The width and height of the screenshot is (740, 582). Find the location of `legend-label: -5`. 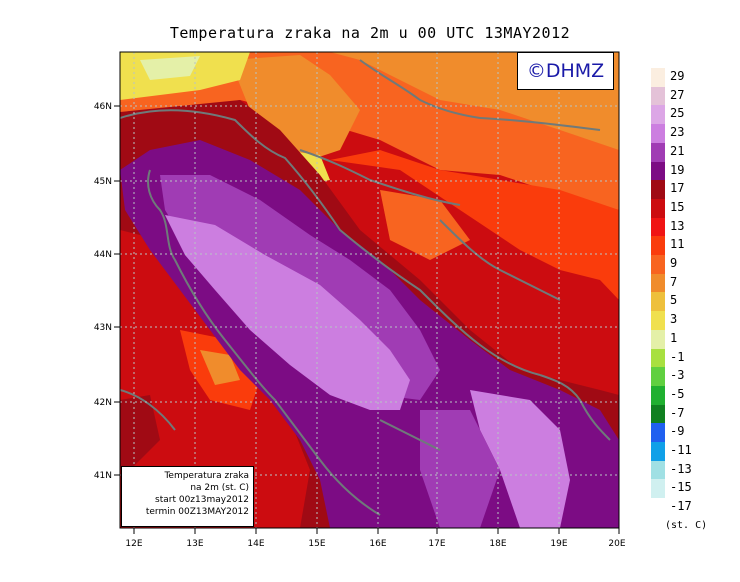

legend-label: -5 is located at coordinates (677, 393).